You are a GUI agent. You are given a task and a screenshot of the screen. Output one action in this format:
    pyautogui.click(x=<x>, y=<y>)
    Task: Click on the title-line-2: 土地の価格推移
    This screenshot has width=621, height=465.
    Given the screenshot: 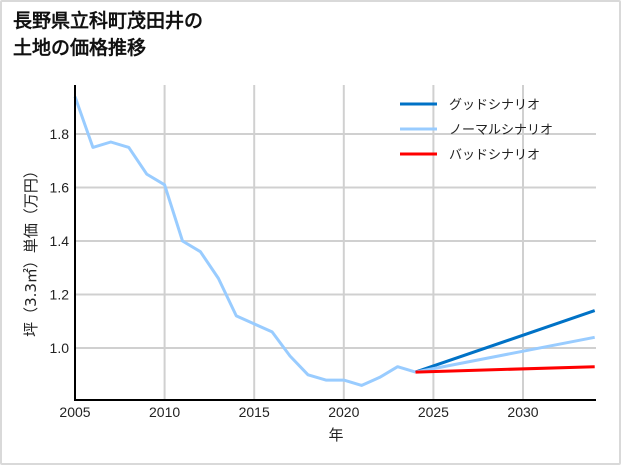 What is the action you would take?
    pyautogui.click(x=80, y=48)
    